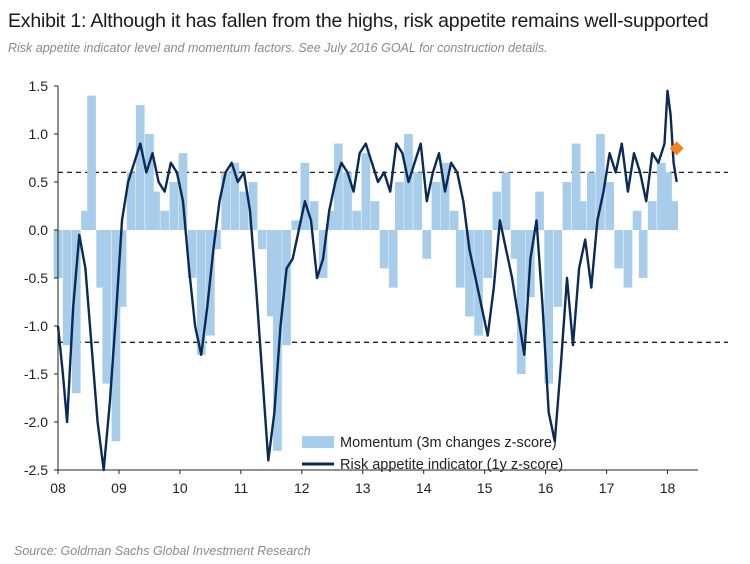 The image size is (750, 564). What do you see at coordinates (676, 148) in the screenshot?
I see `latest-value-marker` at bounding box center [676, 148].